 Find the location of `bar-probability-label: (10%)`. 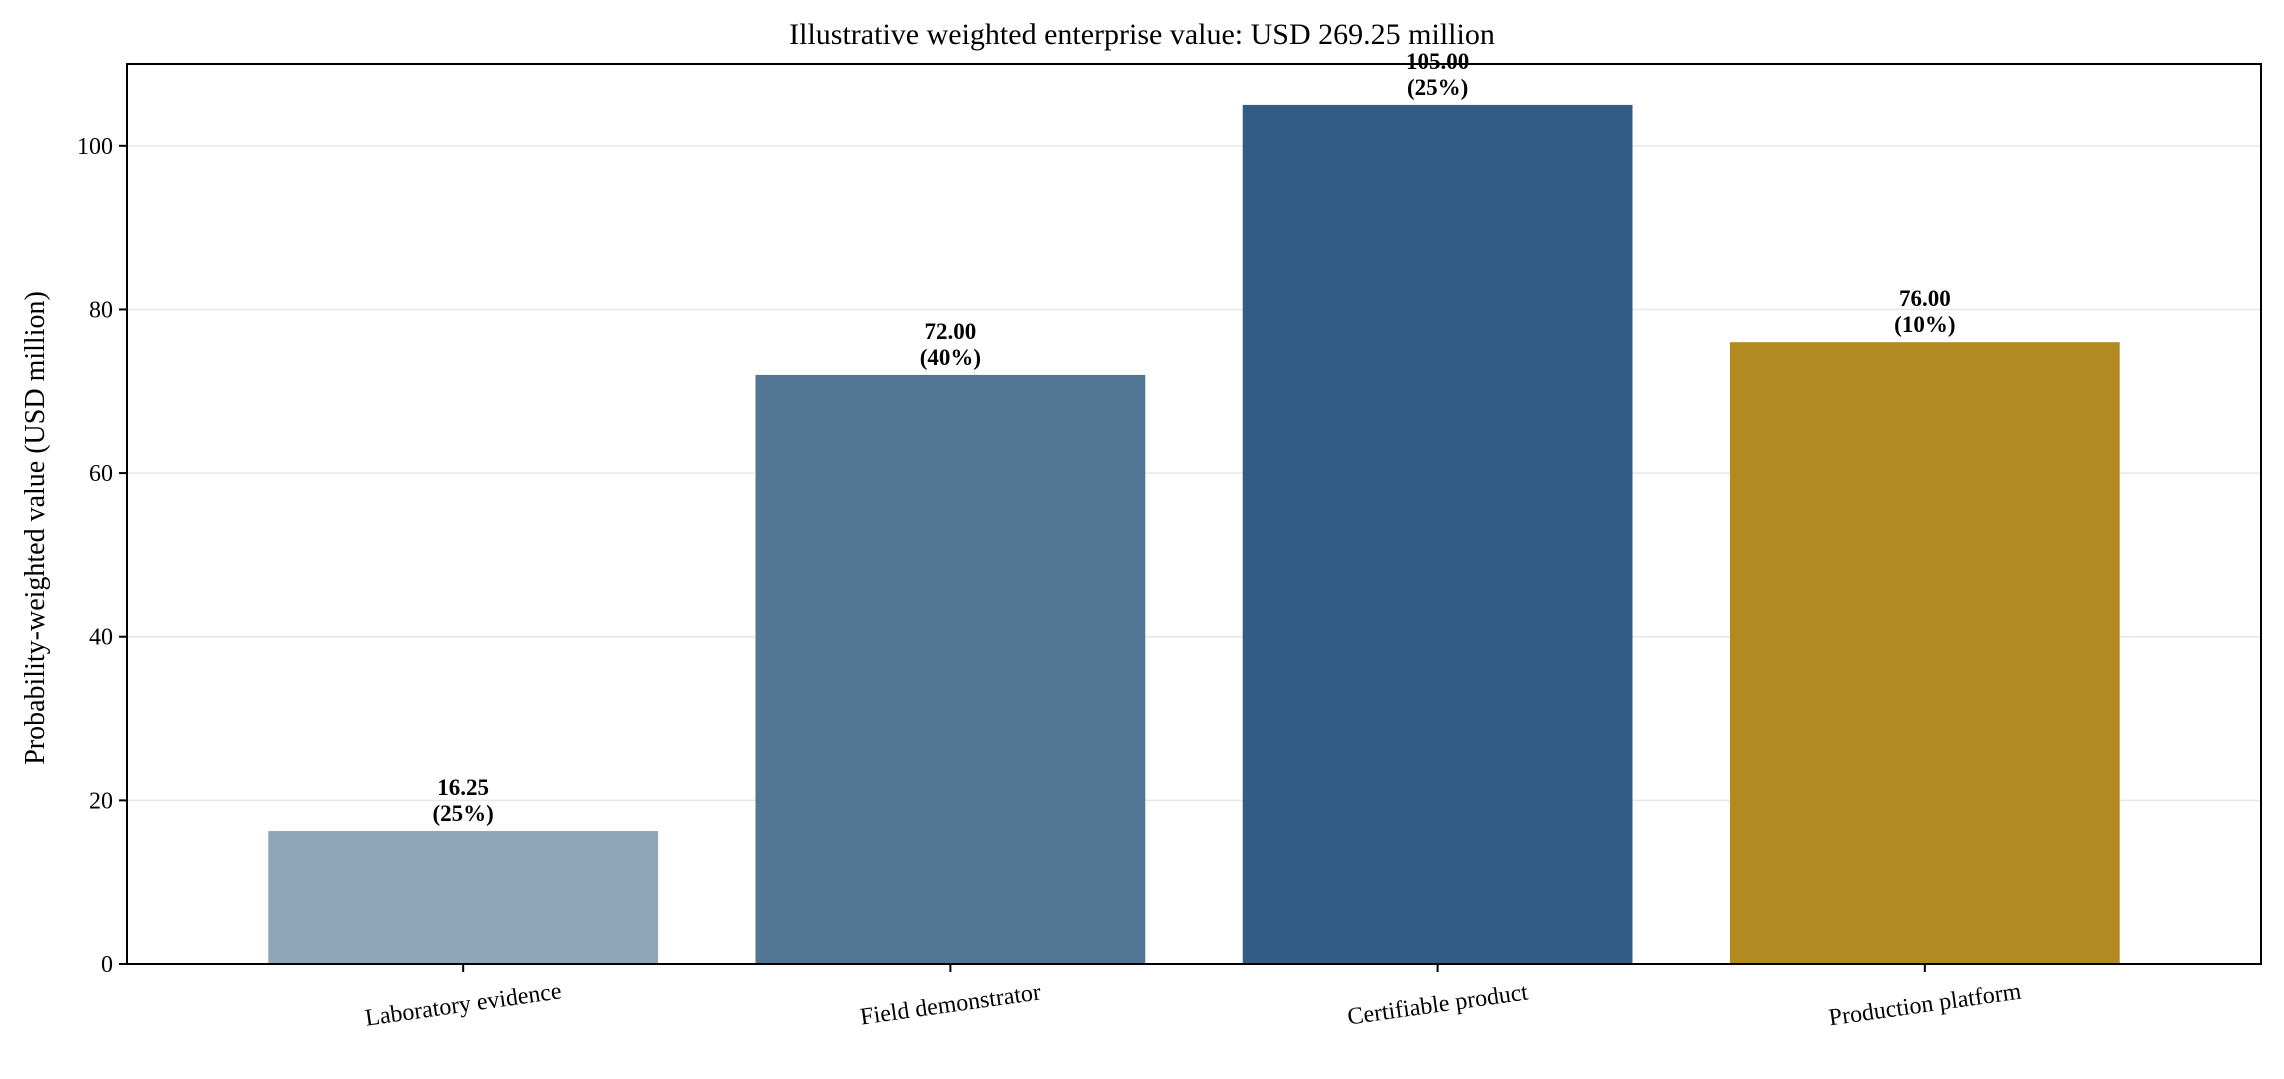

bar-probability-label: (10%) is located at coordinates (1924, 324).